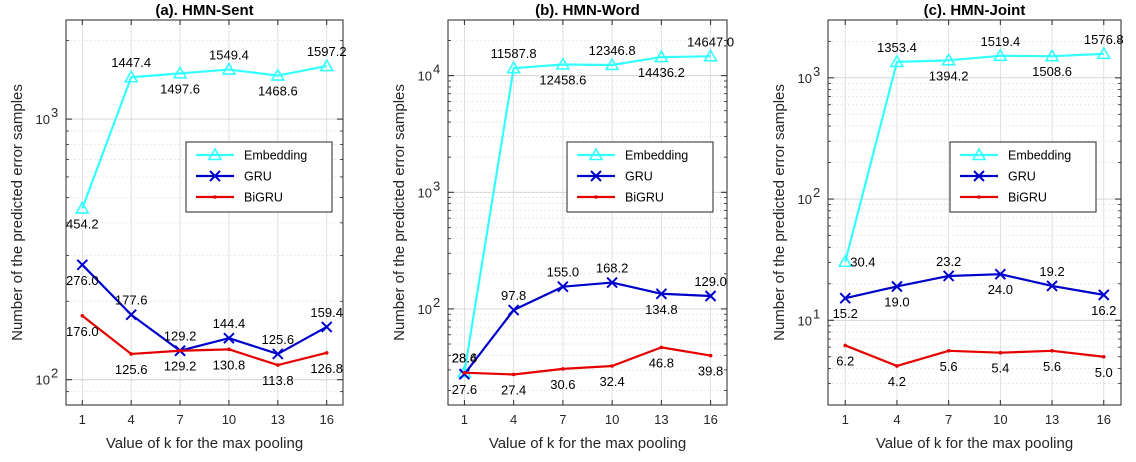  What do you see at coordinates (326, 368) in the screenshot?
I see `data-label: 126.8` at bounding box center [326, 368].